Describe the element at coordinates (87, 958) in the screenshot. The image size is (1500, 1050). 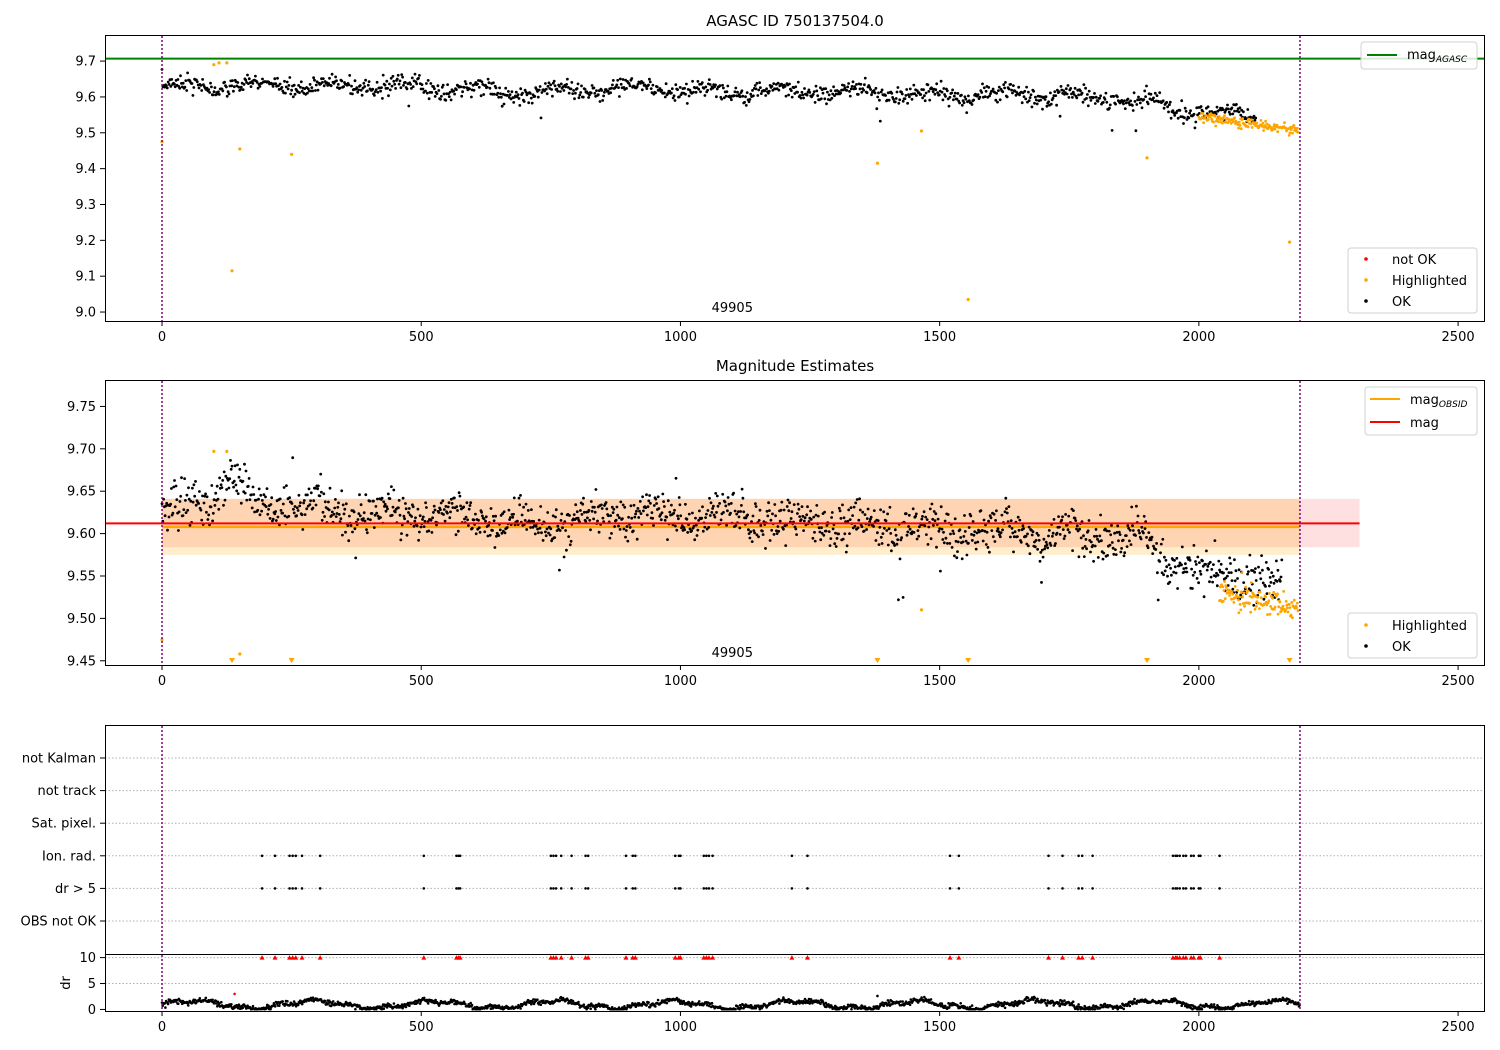
I see `y-tick-label: 10` at that location.